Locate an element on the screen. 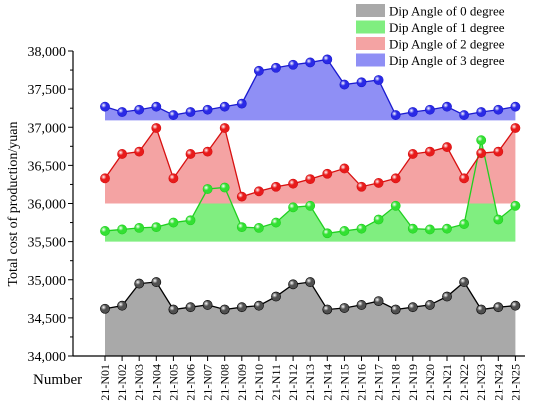 This screenshot has height=414, width=550. legend-label: Dip Angle of 3 degree is located at coordinates (447, 60).